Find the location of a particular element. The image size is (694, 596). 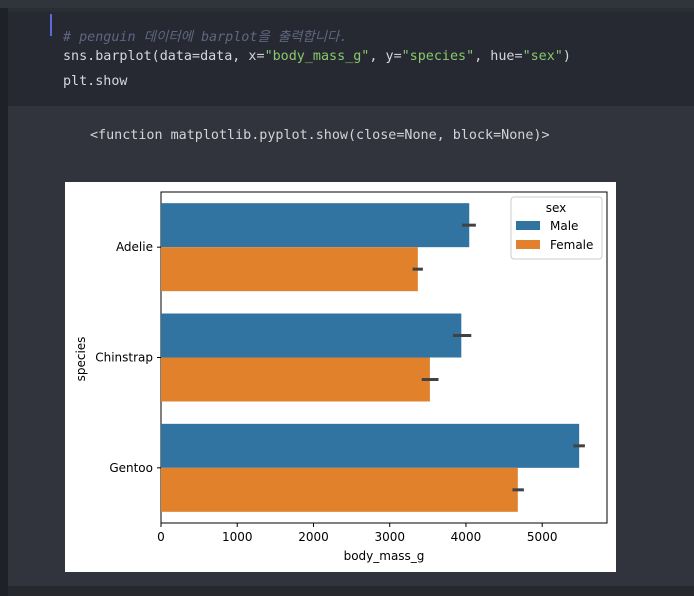

cell-selection-indicator is located at coordinates (51, 25).